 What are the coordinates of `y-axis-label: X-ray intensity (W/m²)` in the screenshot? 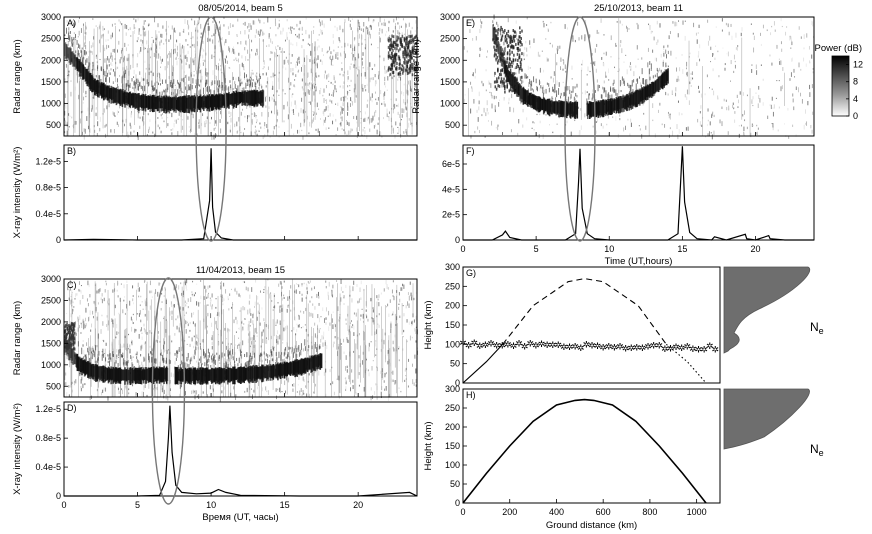 It's located at (17, 449).